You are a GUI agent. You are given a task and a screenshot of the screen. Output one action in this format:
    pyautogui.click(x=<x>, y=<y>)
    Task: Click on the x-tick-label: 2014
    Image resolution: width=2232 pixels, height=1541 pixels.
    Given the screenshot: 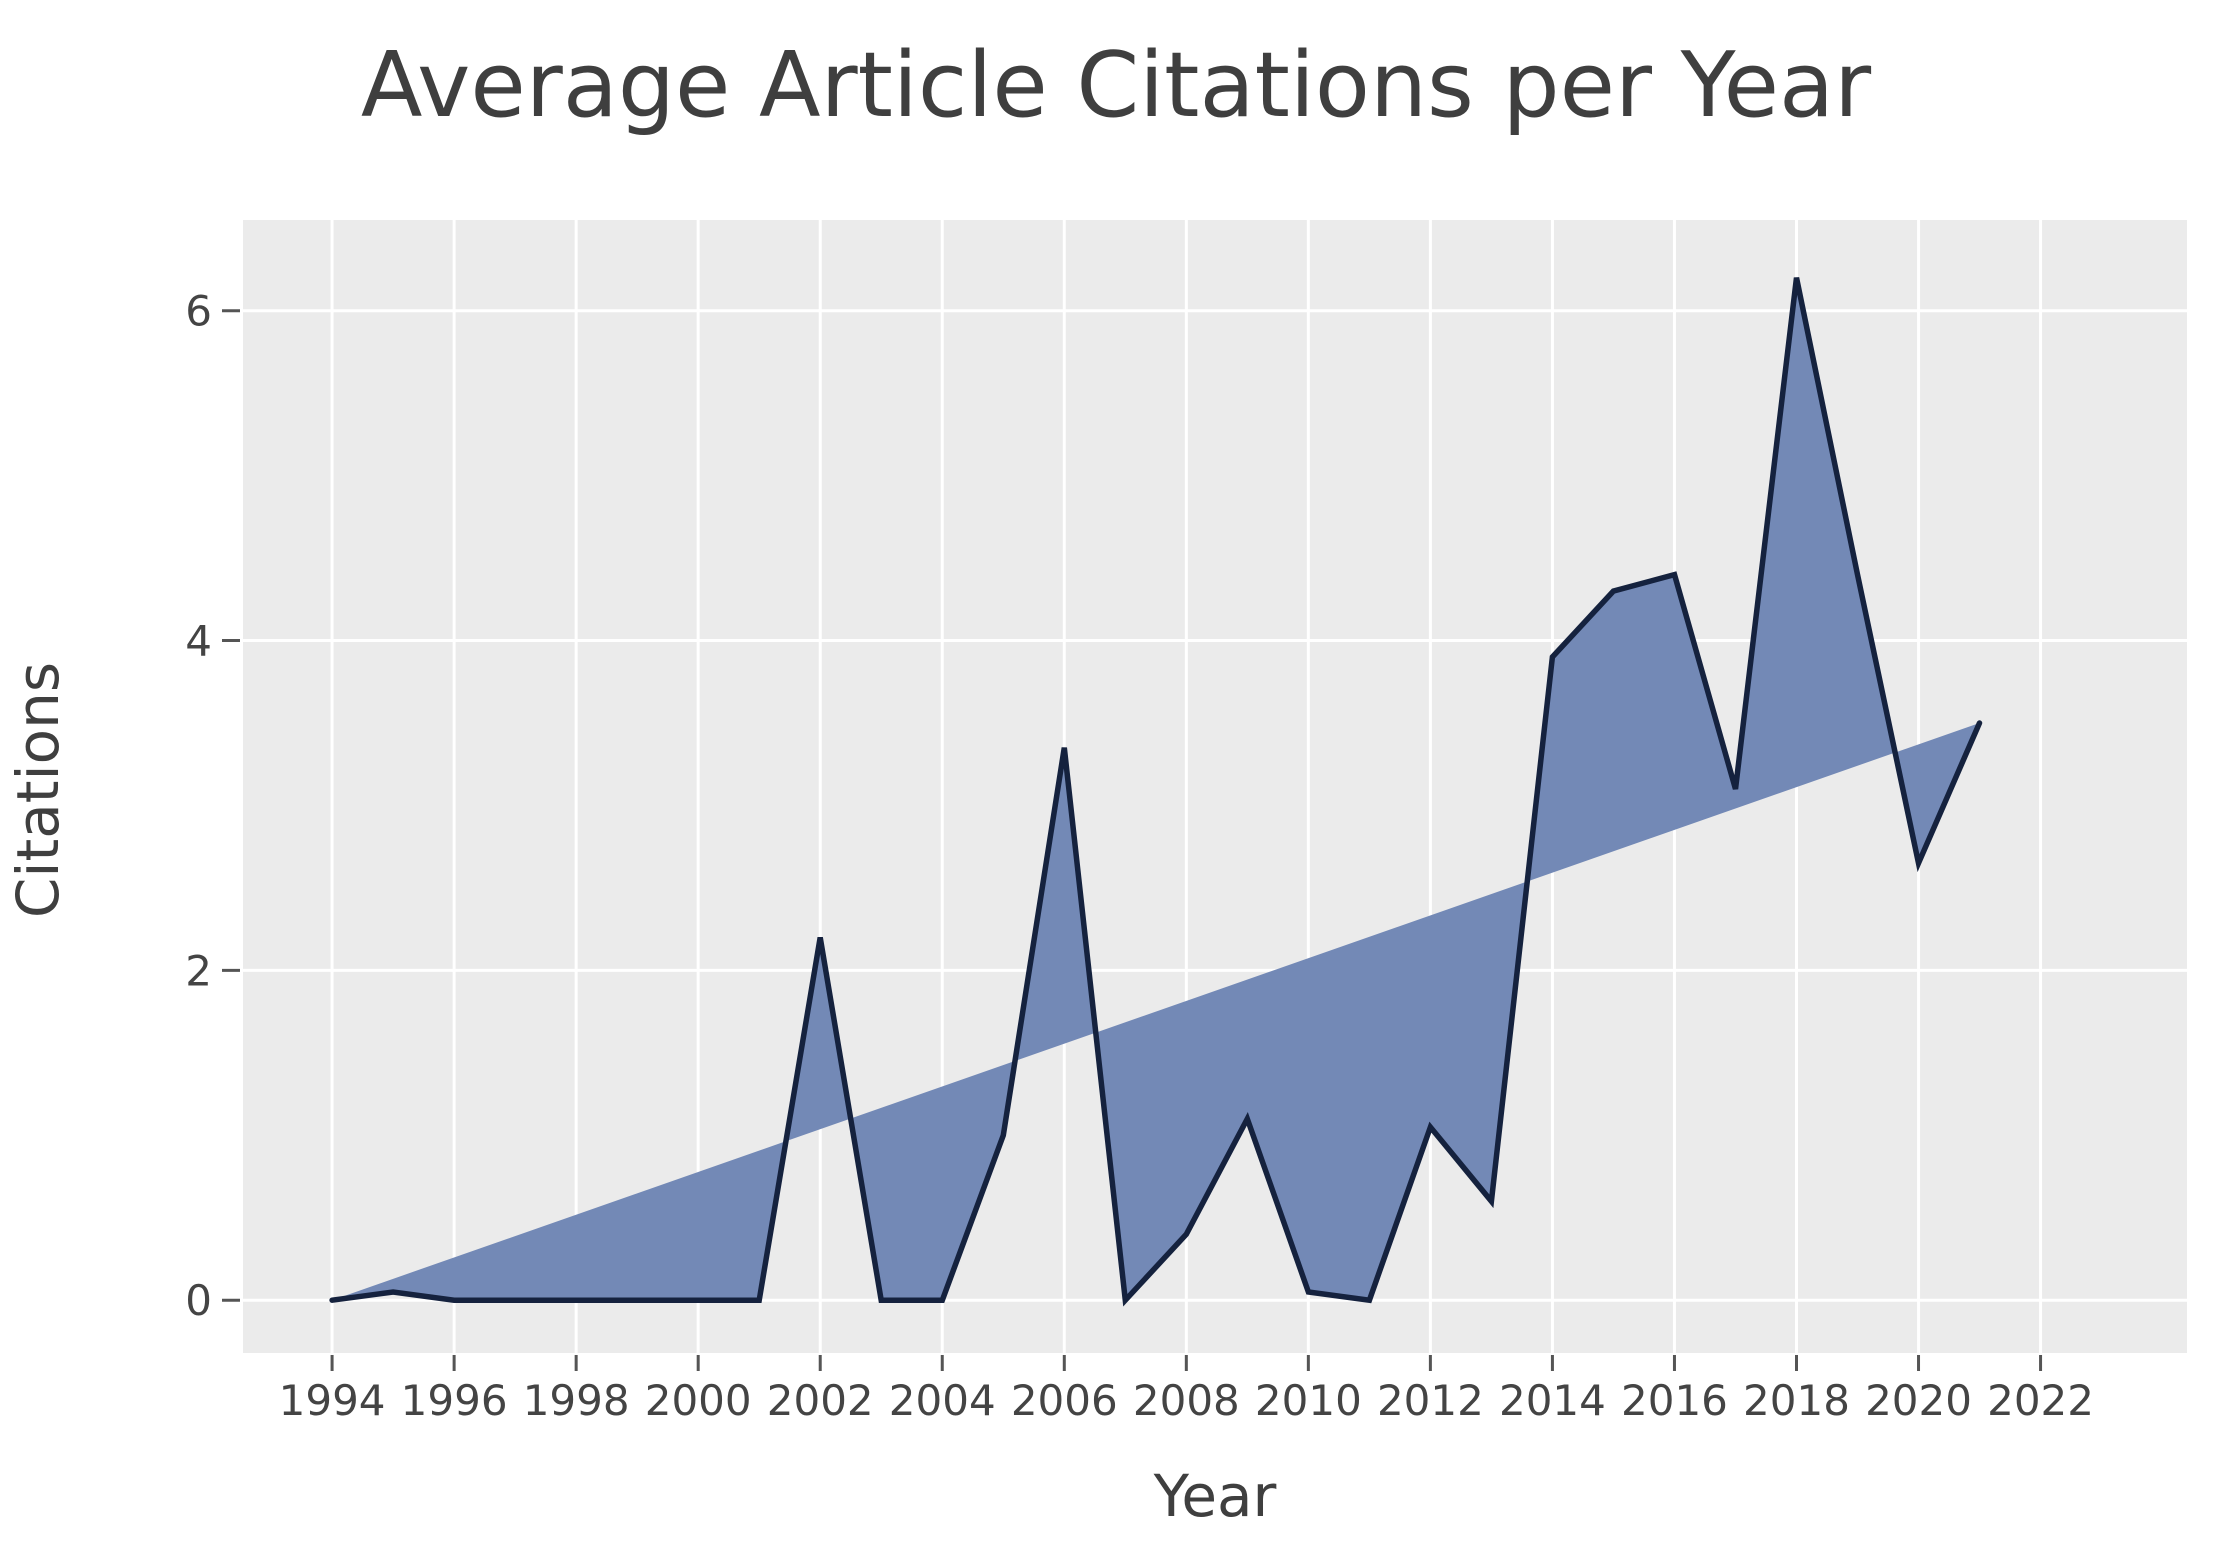 What is the action you would take?
    pyautogui.click(x=1552, y=1400)
    